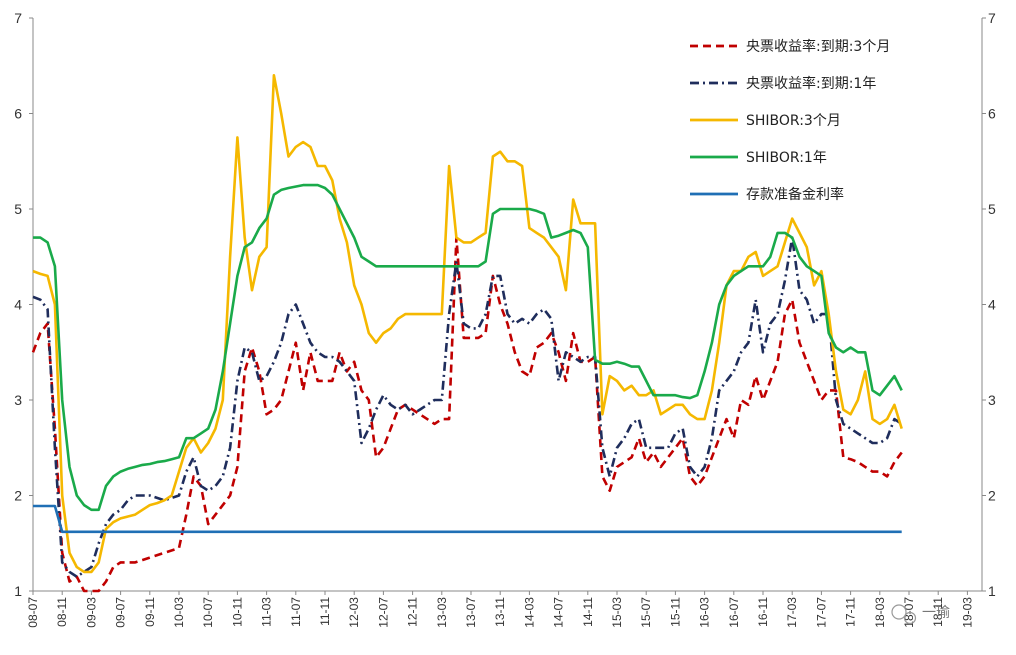 This screenshot has width=1016, height=655. What do you see at coordinates (821, 612) in the screenshot?
I see `x-tick-label: 17-07` at bounding box center [821, 612].